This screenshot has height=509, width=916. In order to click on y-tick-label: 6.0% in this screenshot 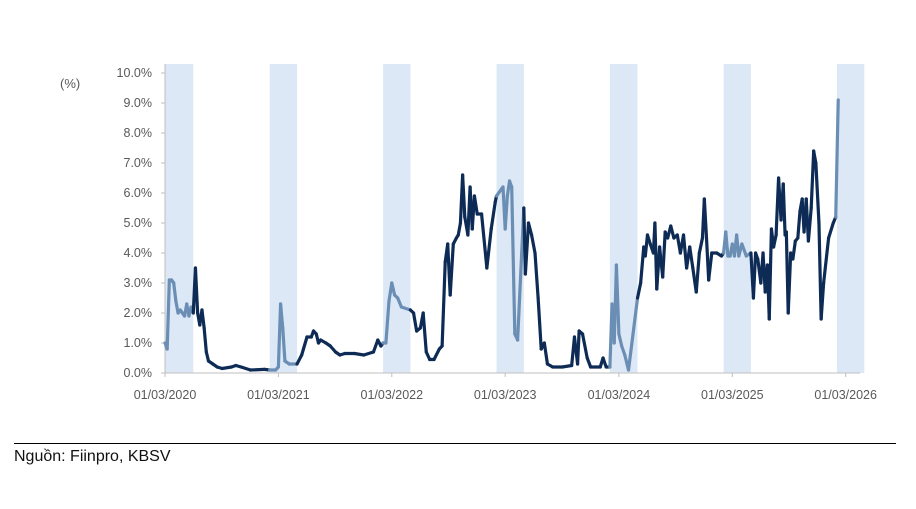, I will do `click(138, 193)`.